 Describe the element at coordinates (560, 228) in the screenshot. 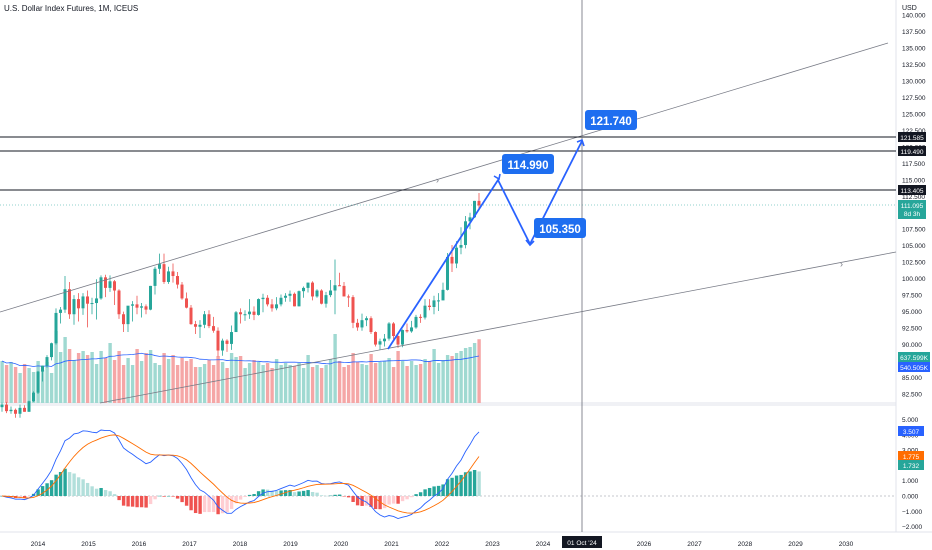

I see `callout-105350: 105.350` at that location.